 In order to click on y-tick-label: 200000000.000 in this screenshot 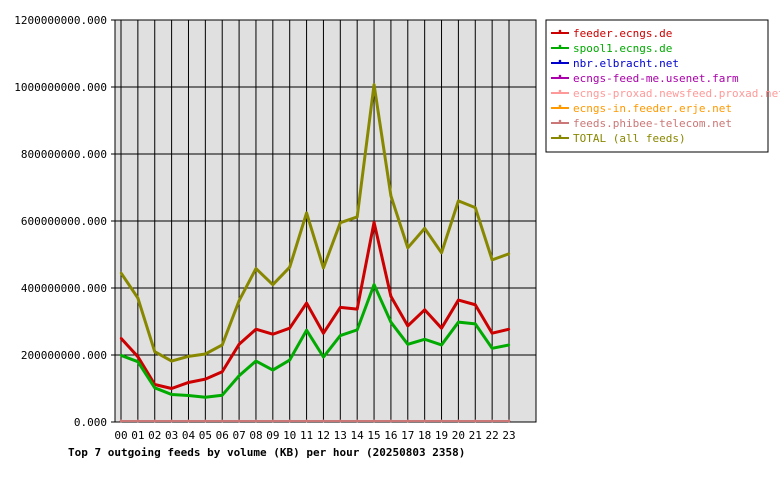, I will do `click(64, 355)`.